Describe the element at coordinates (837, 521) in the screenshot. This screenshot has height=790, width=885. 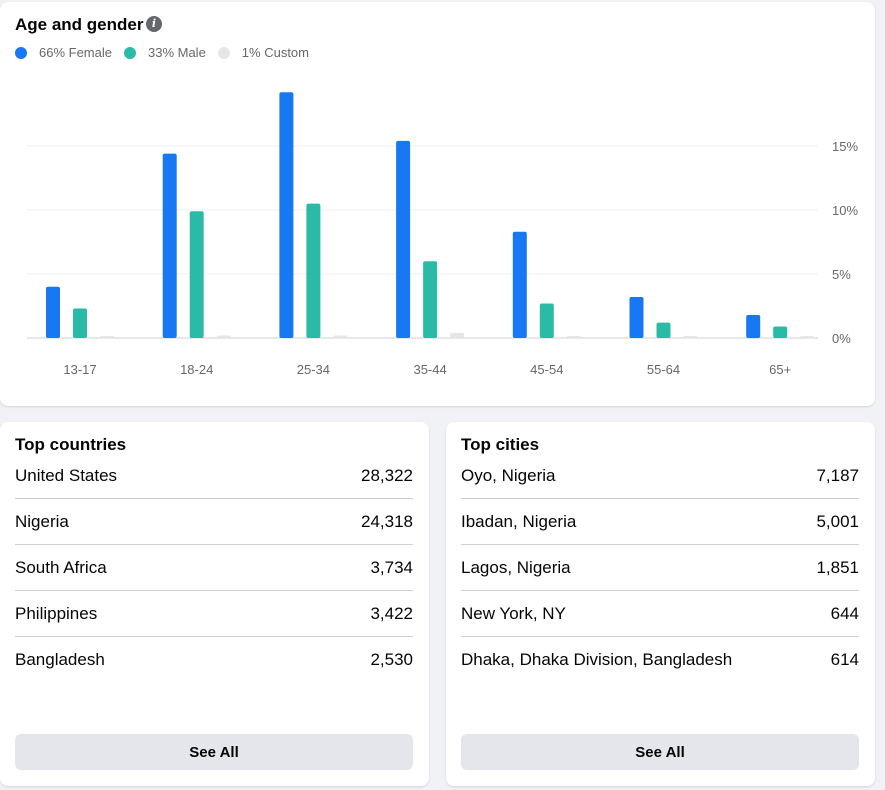
I see `city-value: 5,001` at that location.